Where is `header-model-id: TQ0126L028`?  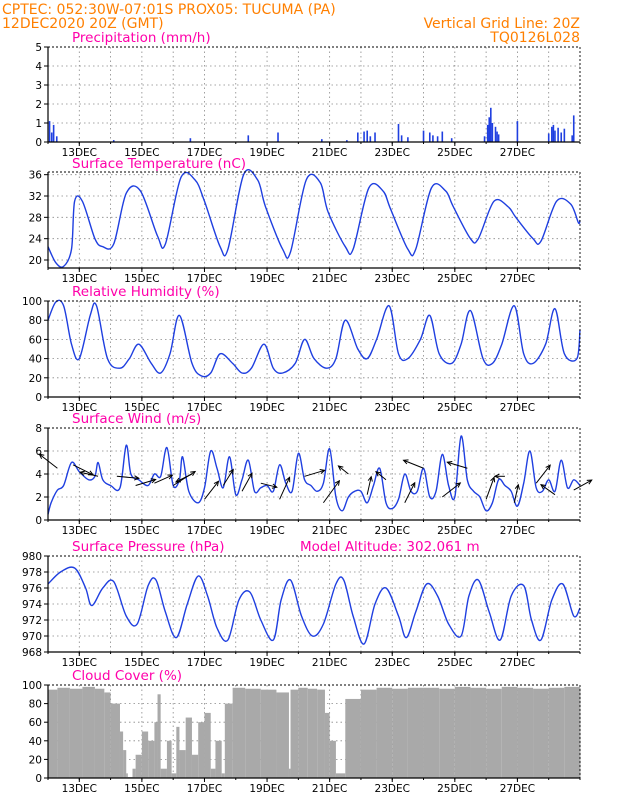 header-model-id: TQ0126L028 is located at coordinates (534, 38).